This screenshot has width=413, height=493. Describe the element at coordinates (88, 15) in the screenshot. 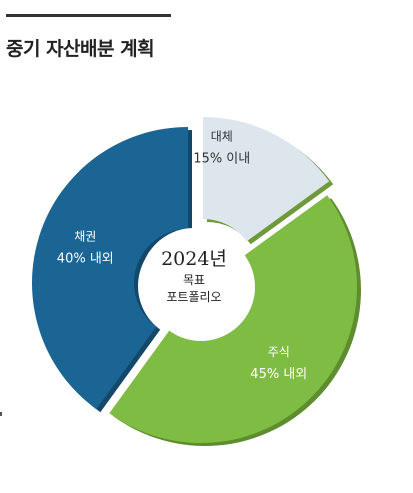

I see `title-rule` at that location.